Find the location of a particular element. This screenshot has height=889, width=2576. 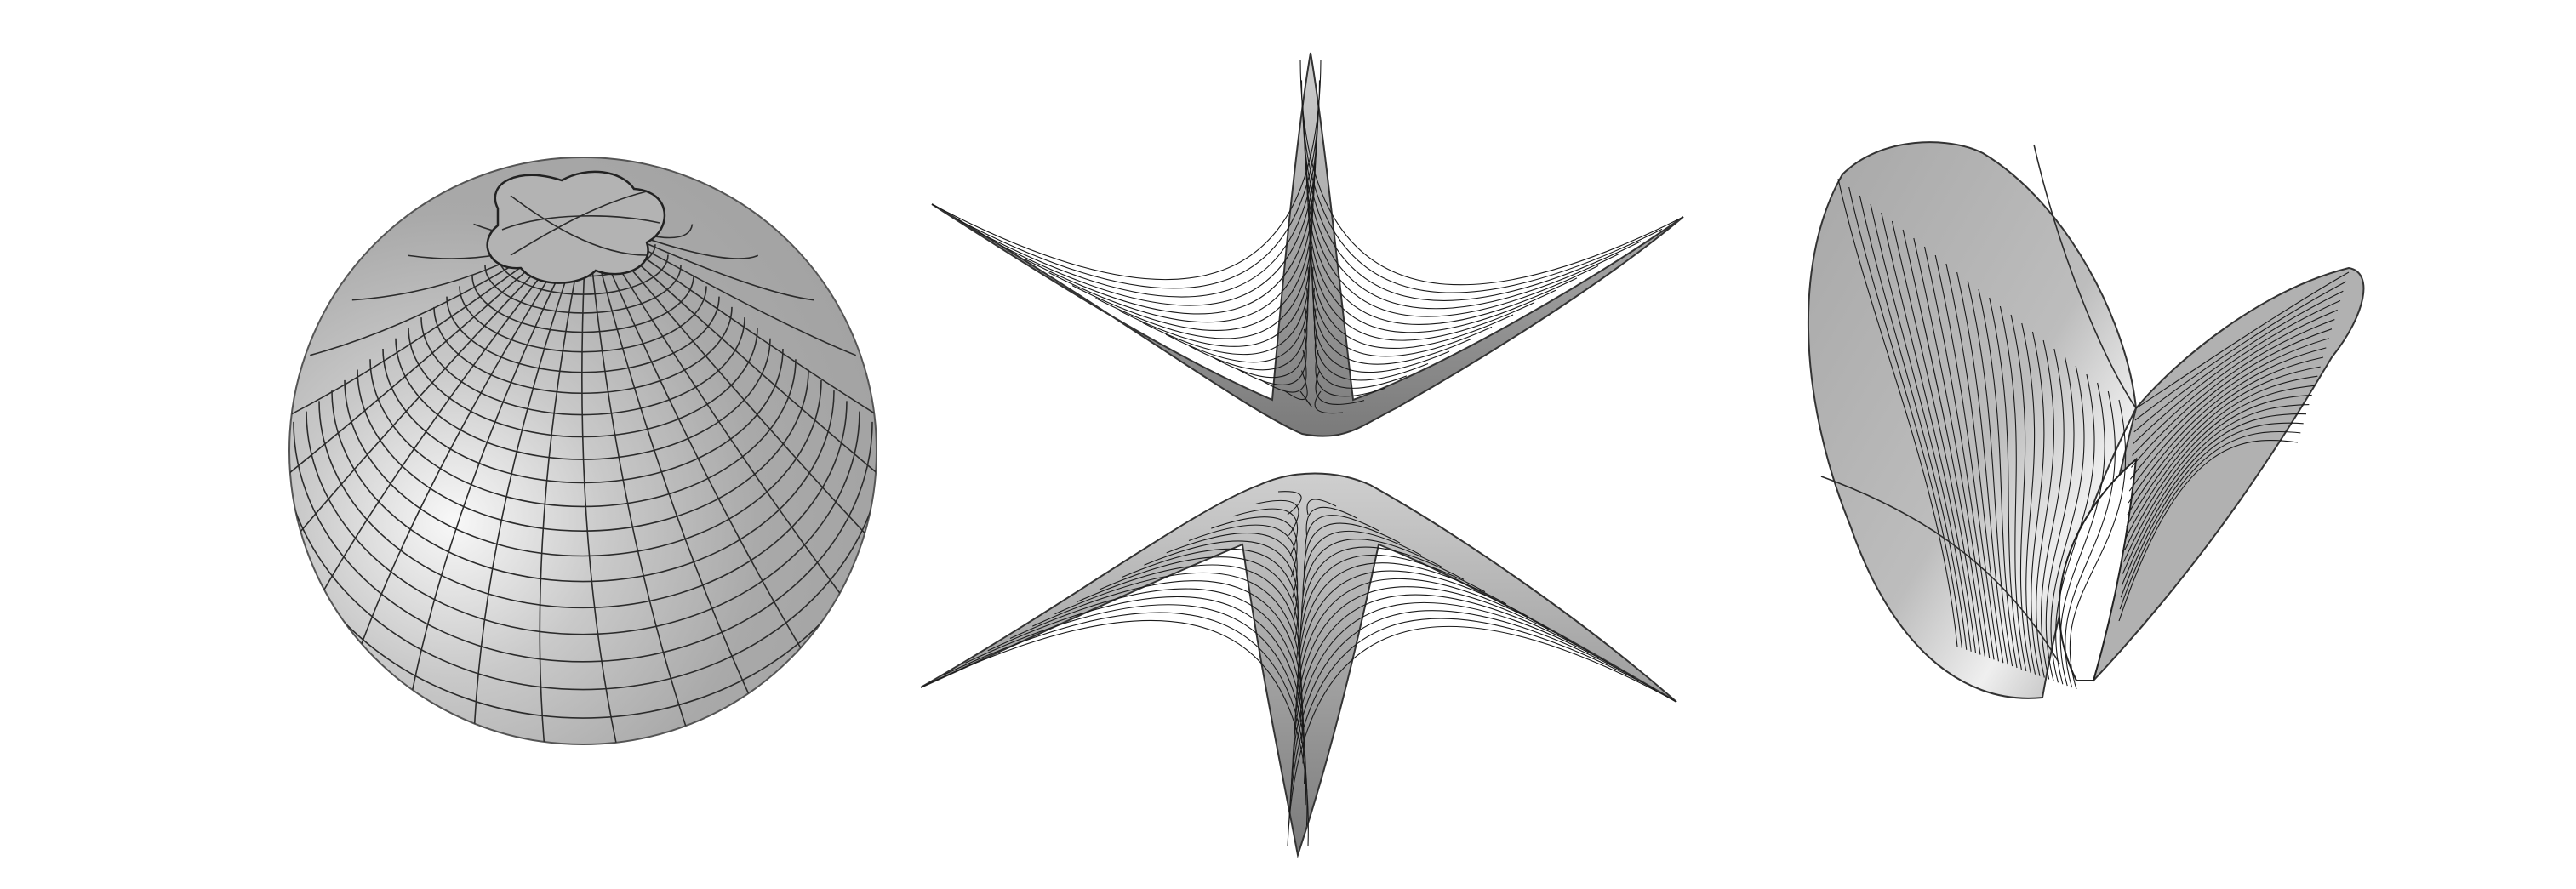

saddle-surface is located at coordinates (2086, 420).